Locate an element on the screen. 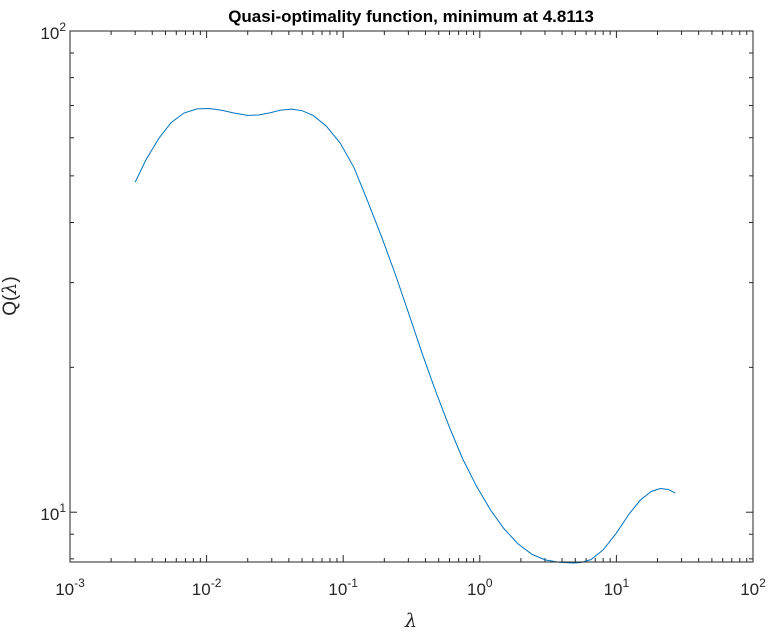  y-axis-label-var: λ is located at coordinates (10, 289).